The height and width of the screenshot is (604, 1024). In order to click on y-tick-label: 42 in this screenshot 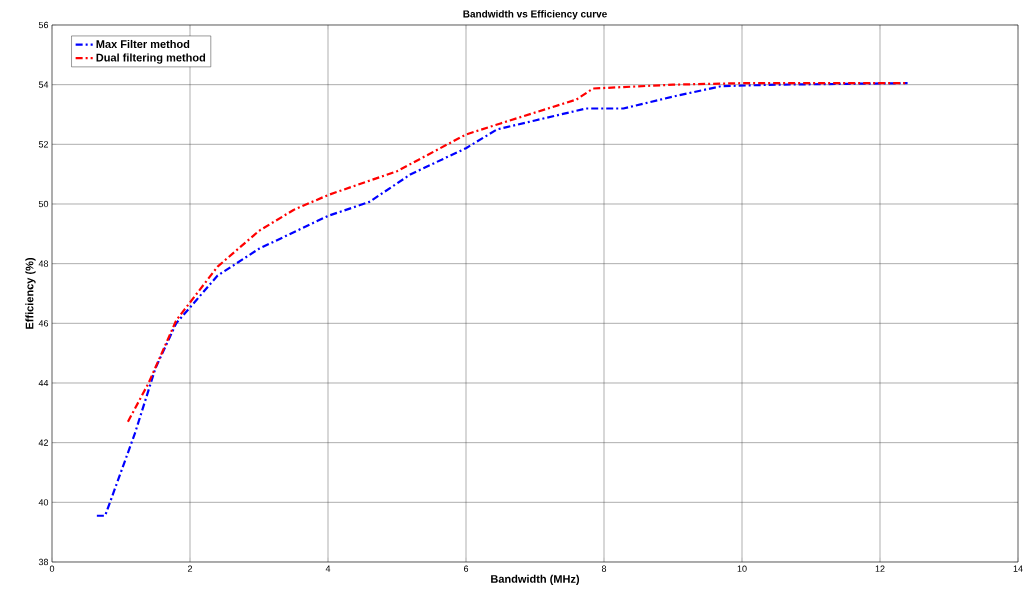, I will do `click(43, 442)`.